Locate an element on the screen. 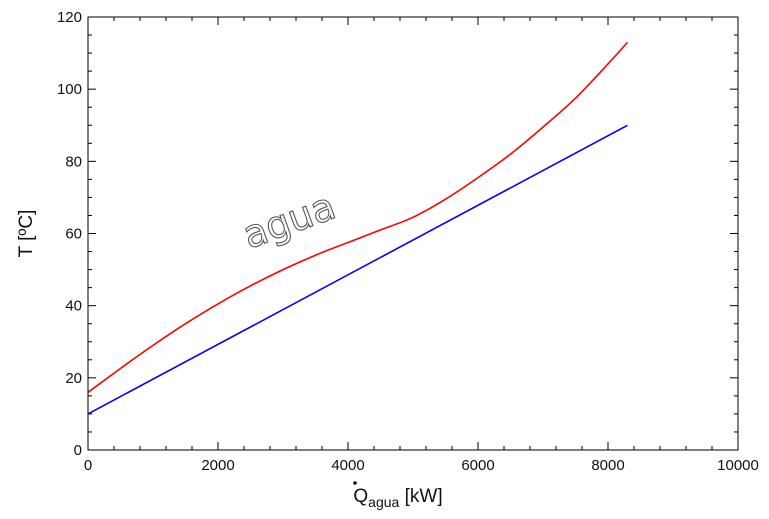  x-axis-title-unit: [kW] is located at coordinates (420, 496).